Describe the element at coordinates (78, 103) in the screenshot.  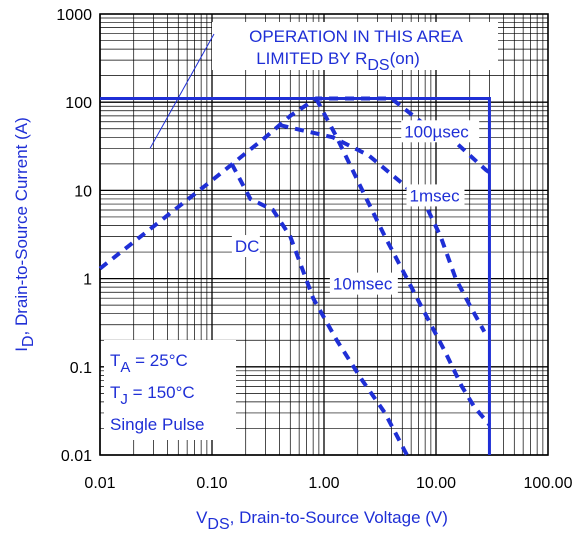
I see `y-tick-label: 100` at that location.